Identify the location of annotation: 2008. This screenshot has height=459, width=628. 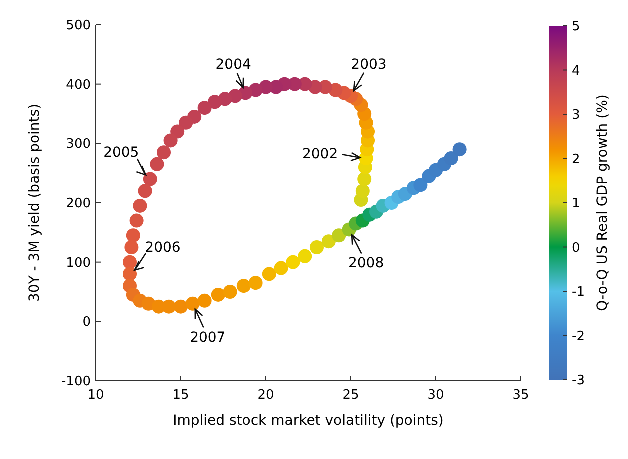
(366, 264).